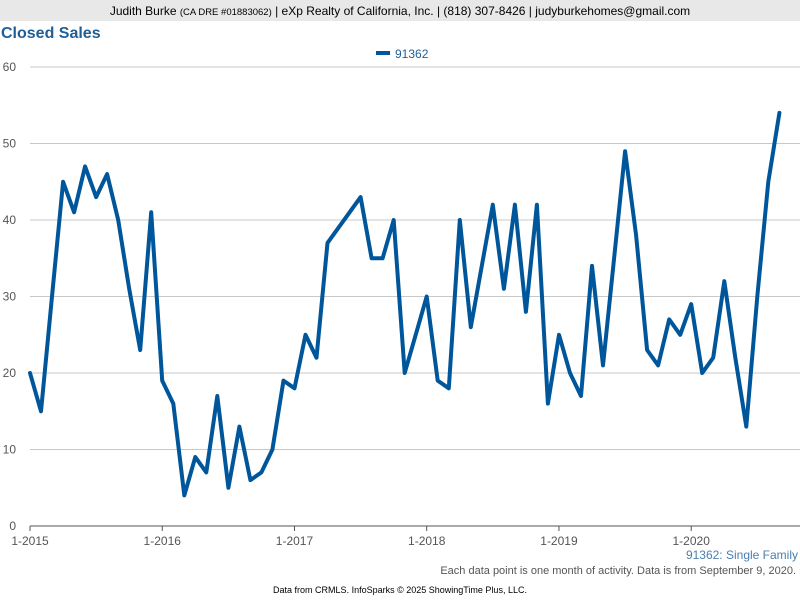  Describe the element at coordinates (412, 54) in the screenshot. I see `legend-entry: 91362` at that location.